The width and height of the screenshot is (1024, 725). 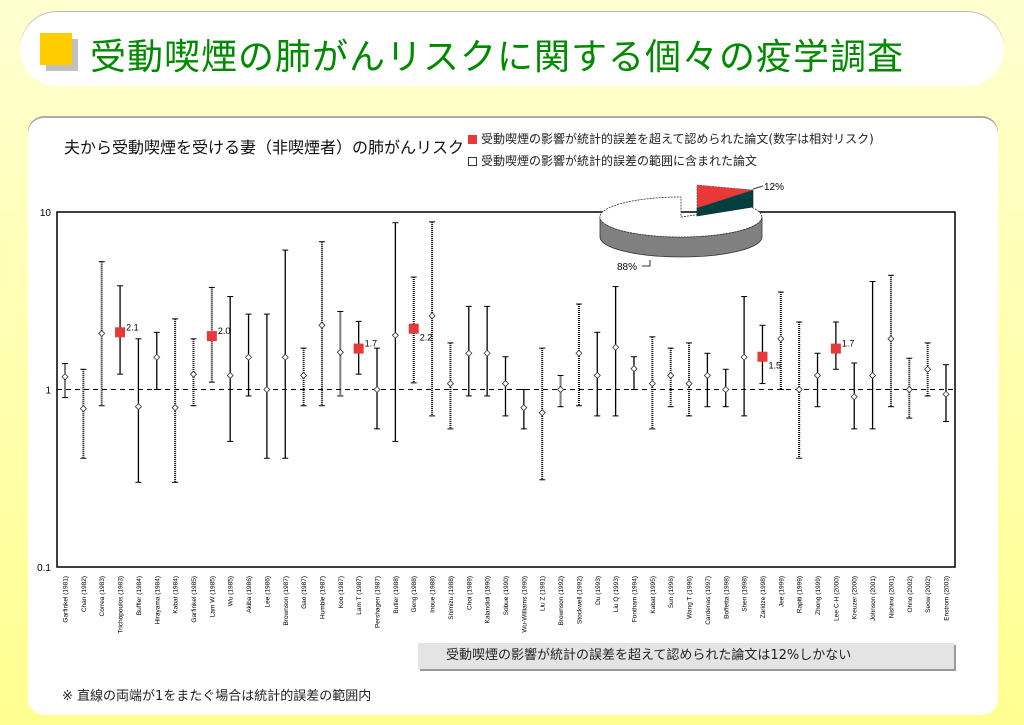 I want to click on red-square-icon, so click(x=472, y=139).